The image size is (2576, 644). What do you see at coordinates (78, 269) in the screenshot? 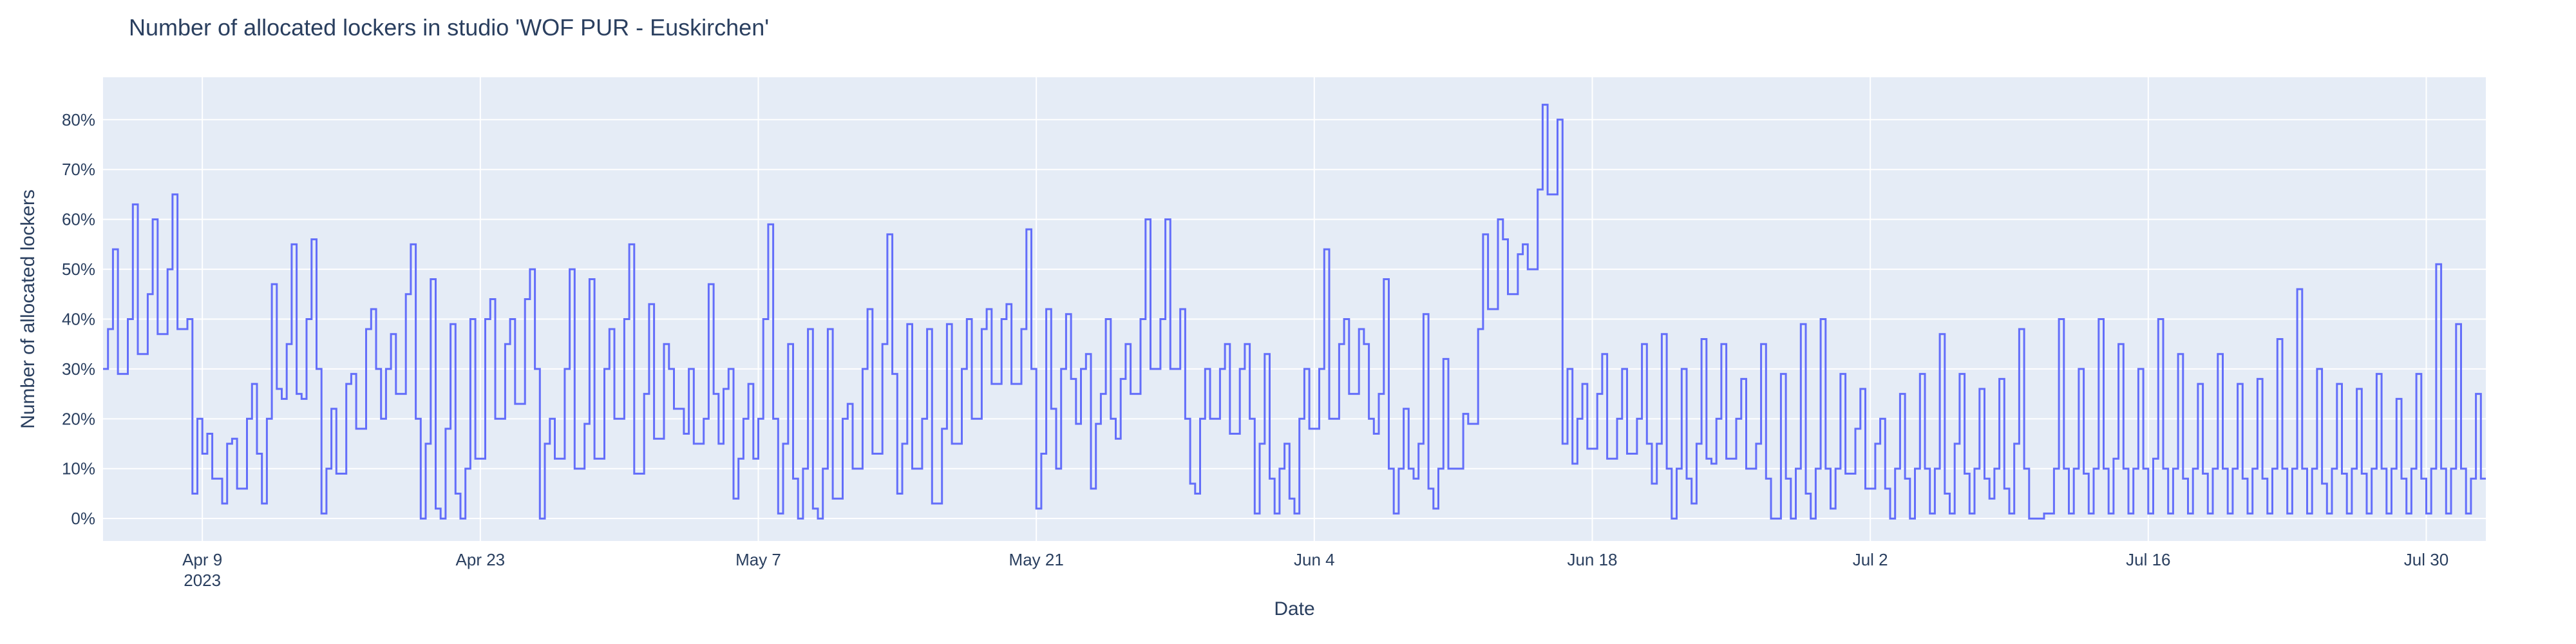
I see `y-tick-label: 50%` at bounding box center [78, 269].